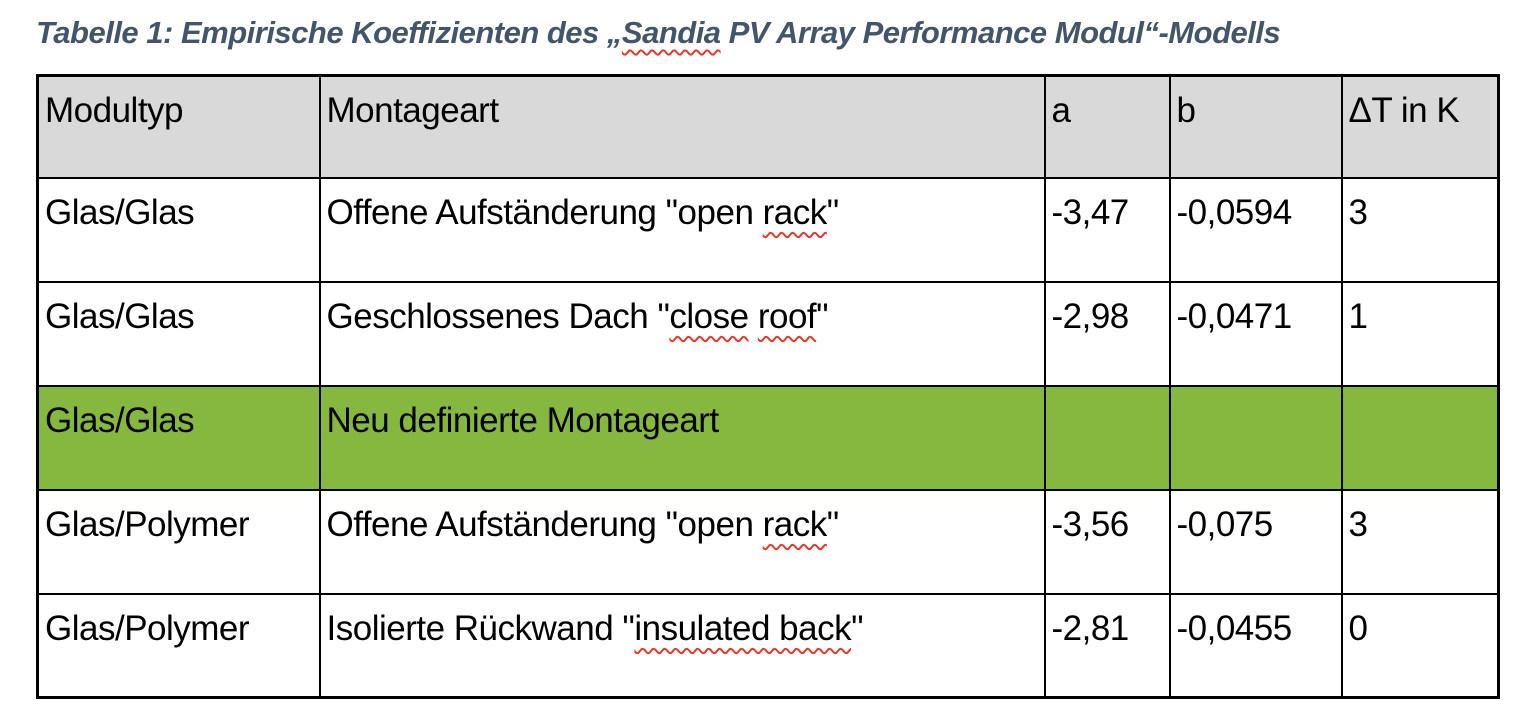 Image resolution: width=1540 pixels, height=728 pixels. What do you see at coordinates (1255, 229) in the screenshot?
I see `cell-b: -0,0594` at bounding box center [1255, 229].